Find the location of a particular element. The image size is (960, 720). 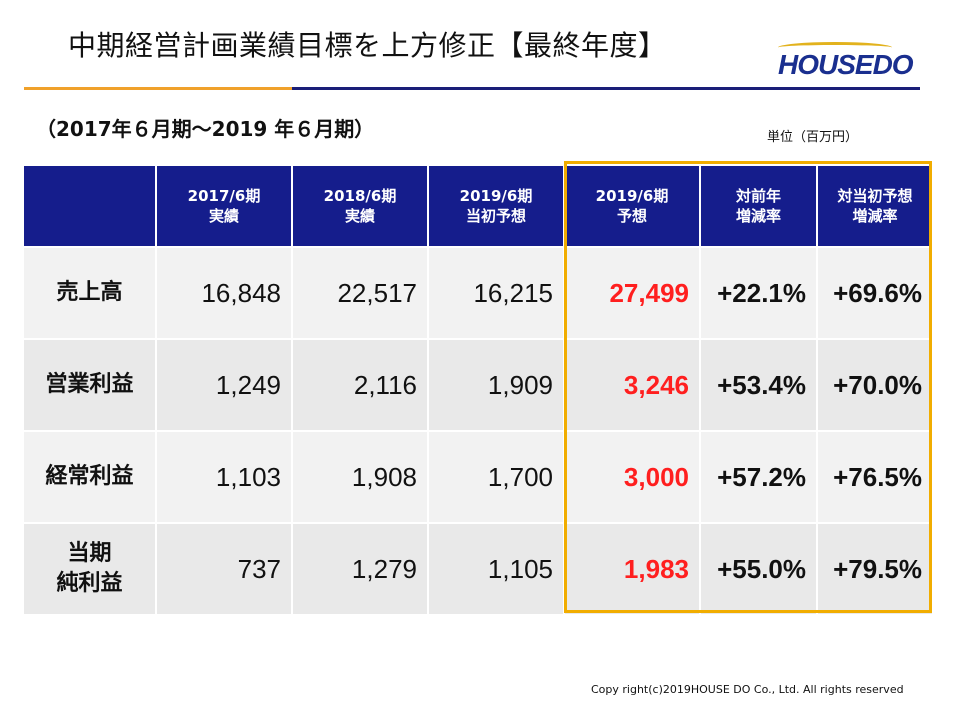

value-vs-initial-change: +69.6% is located at coordinates (876, 294).